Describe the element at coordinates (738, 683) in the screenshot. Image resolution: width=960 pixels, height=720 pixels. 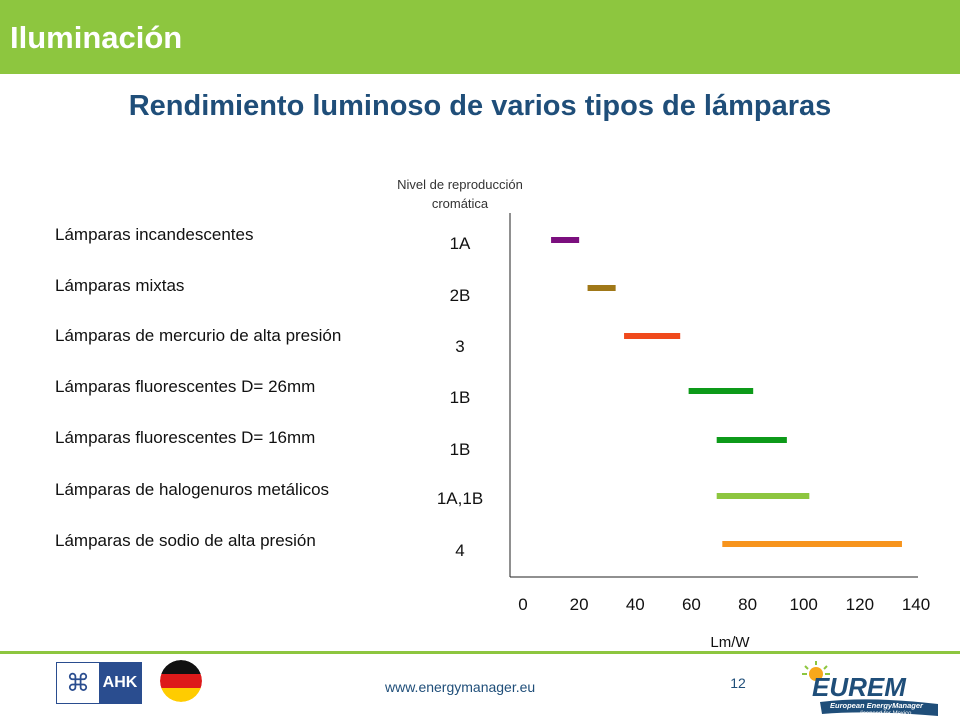
I see `page-number: 12` at that location.